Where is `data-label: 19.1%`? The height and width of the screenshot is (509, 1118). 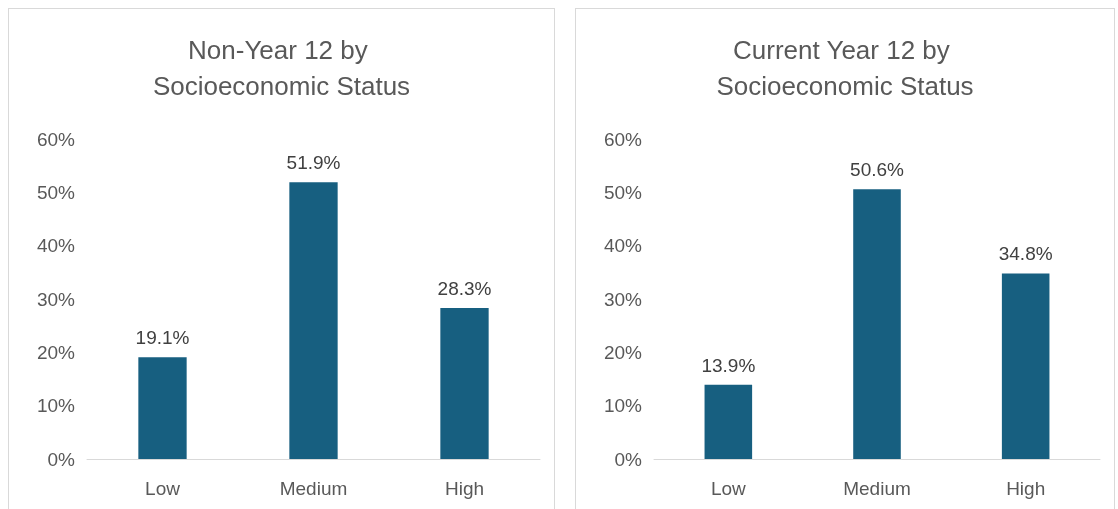 data-label: 19.1% is located at coordinates (162, 338).